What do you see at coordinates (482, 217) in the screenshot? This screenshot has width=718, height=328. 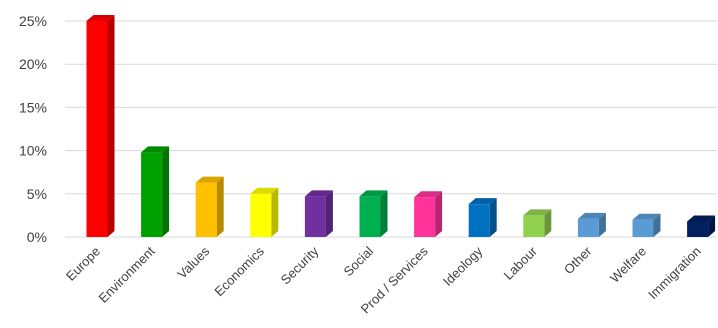 I see `bar-ideology` at bounding box center [482, 217].